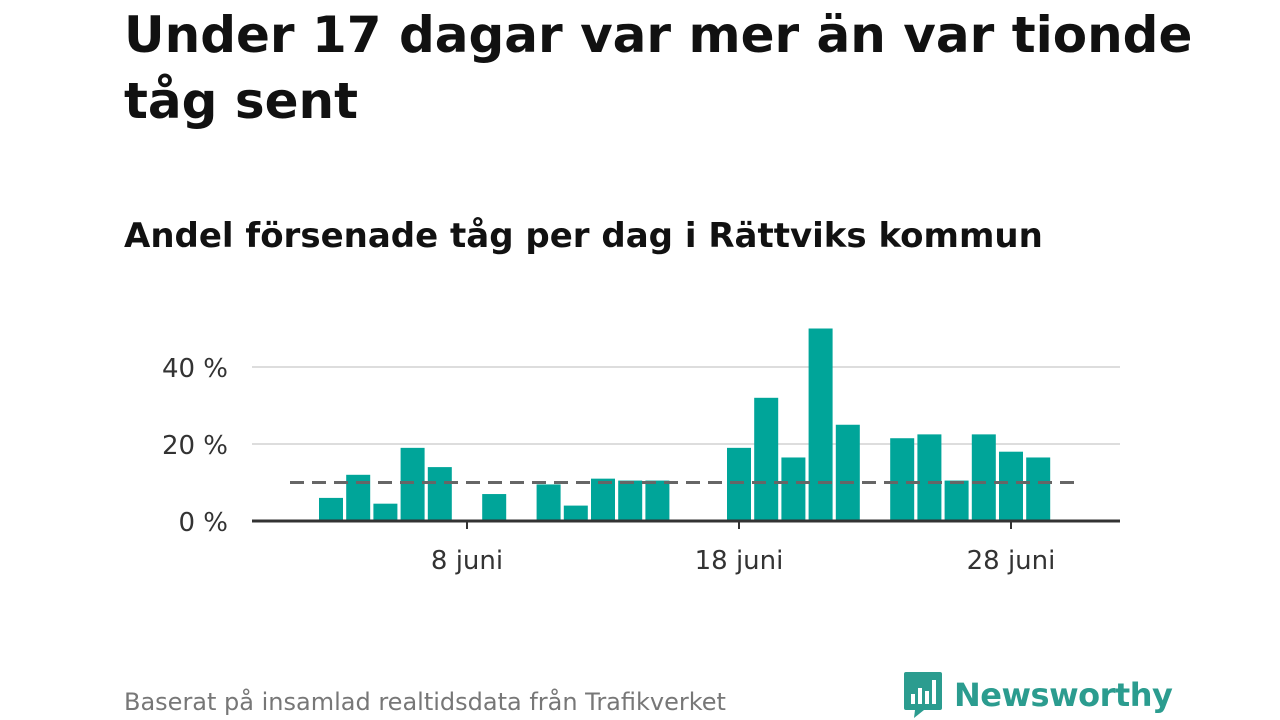 This screenshot has height=720, width=1280. Describe the element at coordinates (1011, 561) in the screenshot. I see `x-tick-label: 28 juni` at that location.